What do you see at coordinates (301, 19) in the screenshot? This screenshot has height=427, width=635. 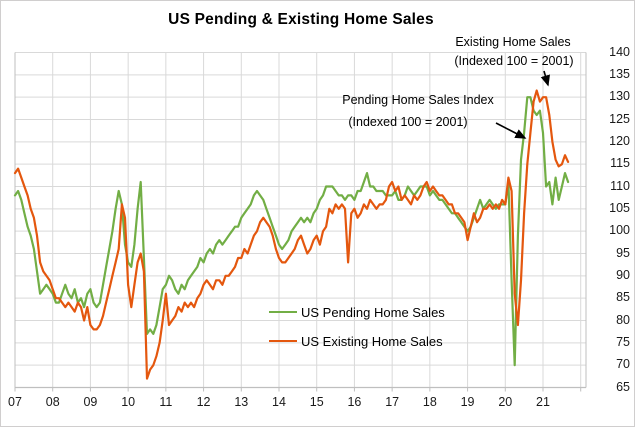 I see `chart-title: US Pending & Existing Home Sales` at bounding box center [301, 19].